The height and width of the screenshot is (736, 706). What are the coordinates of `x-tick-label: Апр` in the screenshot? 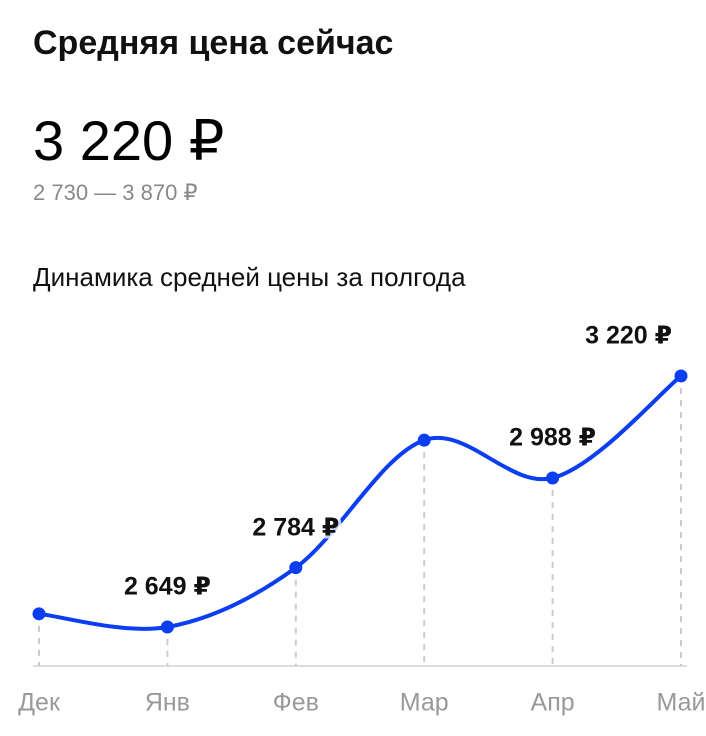 It's located at (553, 703).